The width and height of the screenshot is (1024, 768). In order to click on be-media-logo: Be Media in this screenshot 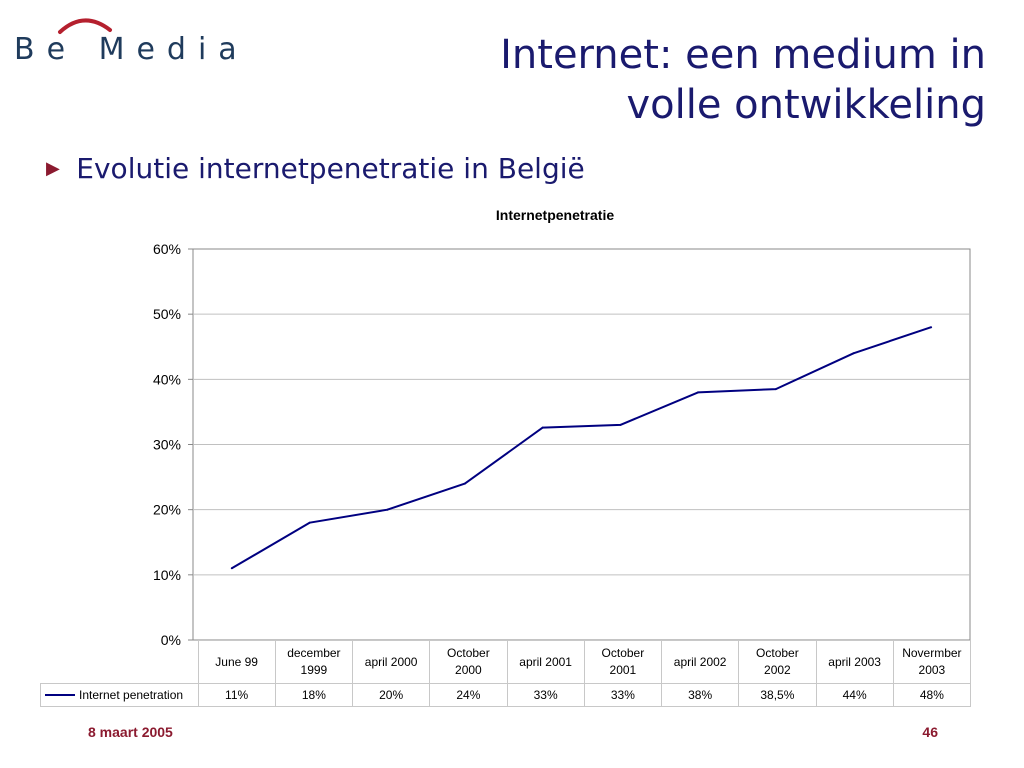, I will do `click(129, 42)`.